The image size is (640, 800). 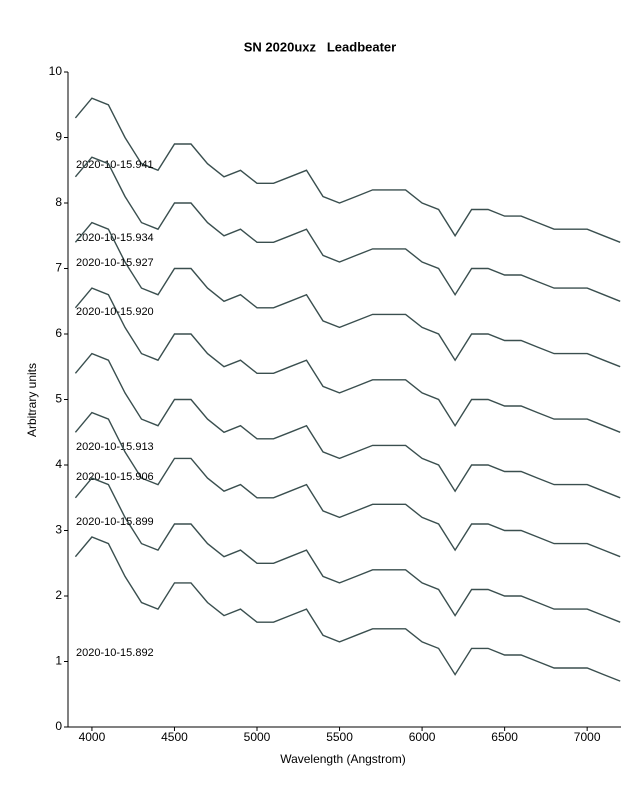 I want to click on series-label: 2020-10-15.941, so click(x=115, y=165).